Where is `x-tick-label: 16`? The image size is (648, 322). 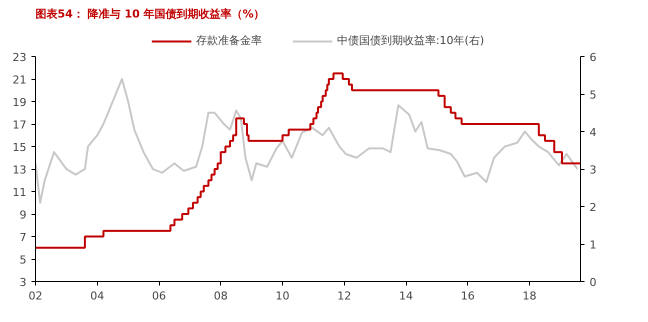
x-tick-label: 16 is located at coordinates (467, 296).